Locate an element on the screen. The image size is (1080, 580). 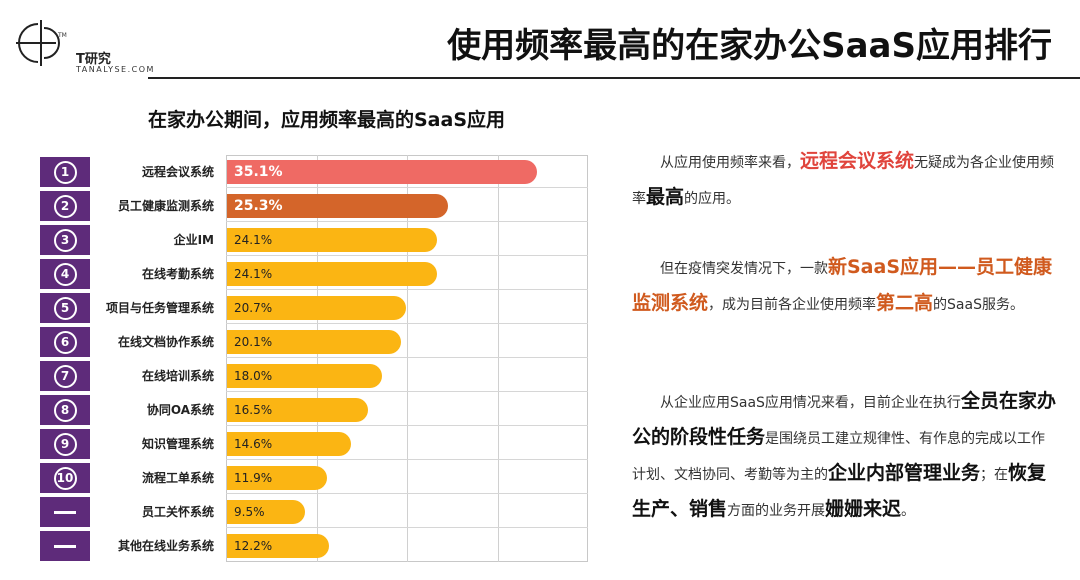
paragraph-highlight: 最高 is located at coordinates (665, 197).